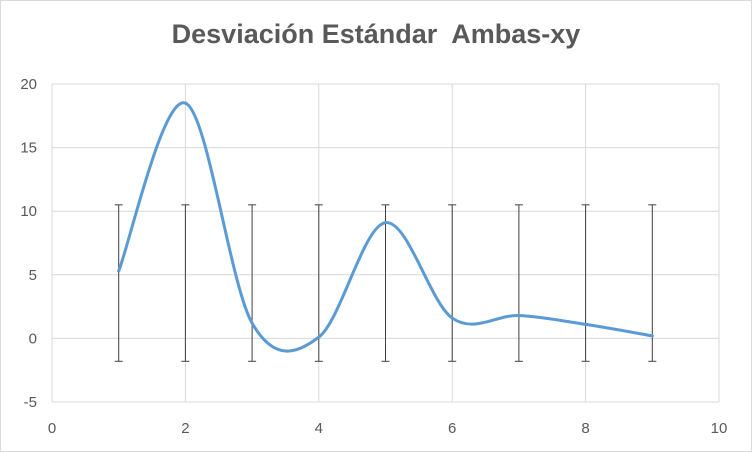  I want to click on y-tick-label: 0, so click(33, 338).